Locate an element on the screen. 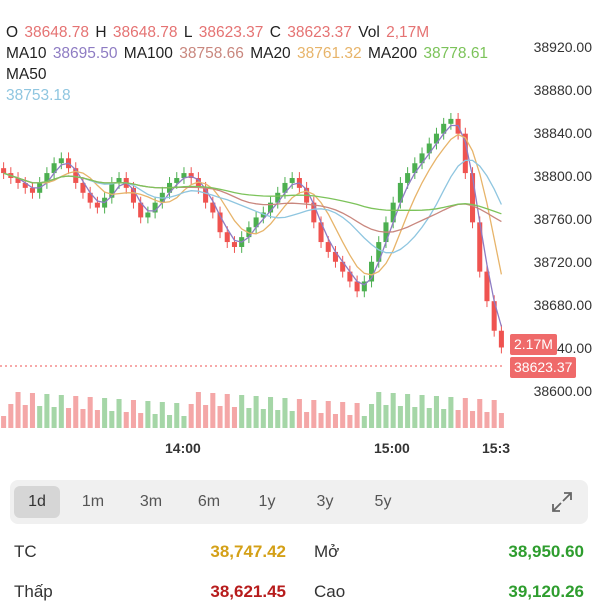 This screenshot has height=616, width=600. time-label-1500: 15:00 is located at coordinates (392, 448).